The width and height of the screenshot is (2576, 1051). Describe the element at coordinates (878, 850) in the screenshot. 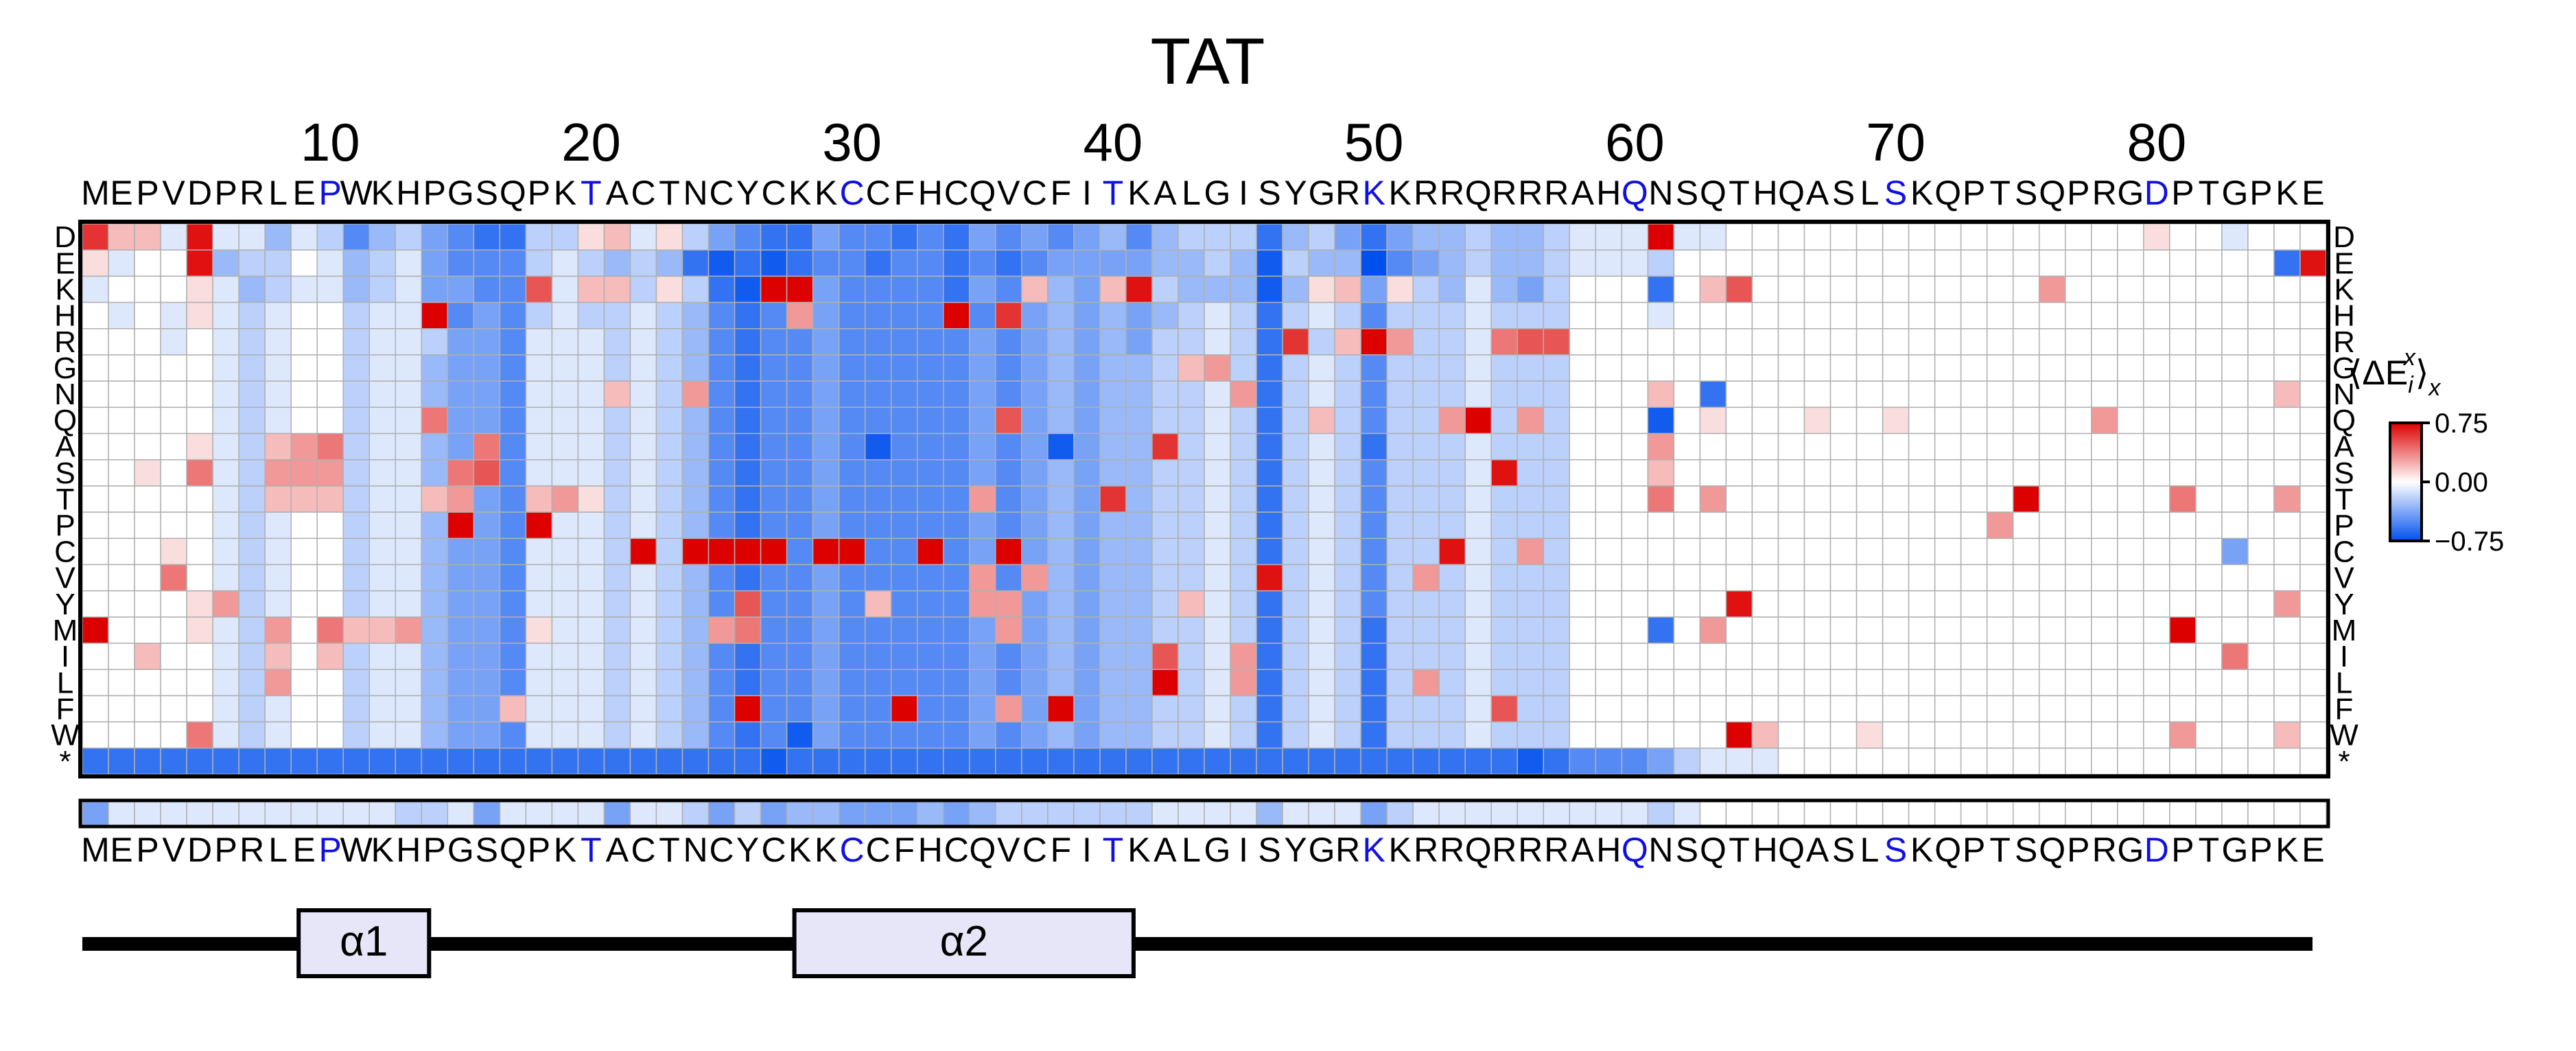

I see `bottom-sequence-residue: C` at that location.